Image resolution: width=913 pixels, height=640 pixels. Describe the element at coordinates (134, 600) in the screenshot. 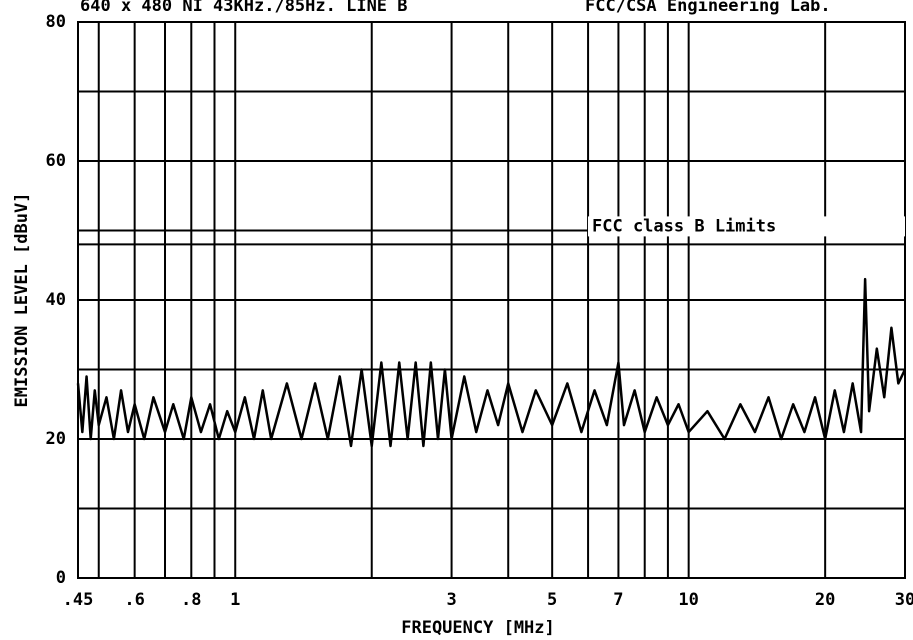

I see `x-tick-label: .6` at that location.